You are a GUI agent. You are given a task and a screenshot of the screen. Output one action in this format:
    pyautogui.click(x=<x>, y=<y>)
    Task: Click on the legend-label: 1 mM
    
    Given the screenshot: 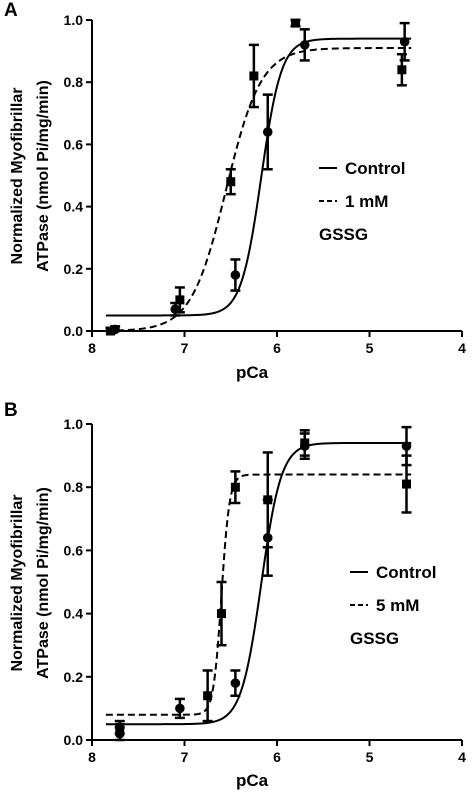 What is the action you would take?
    pyautogui.click(x=366, y=201)
    